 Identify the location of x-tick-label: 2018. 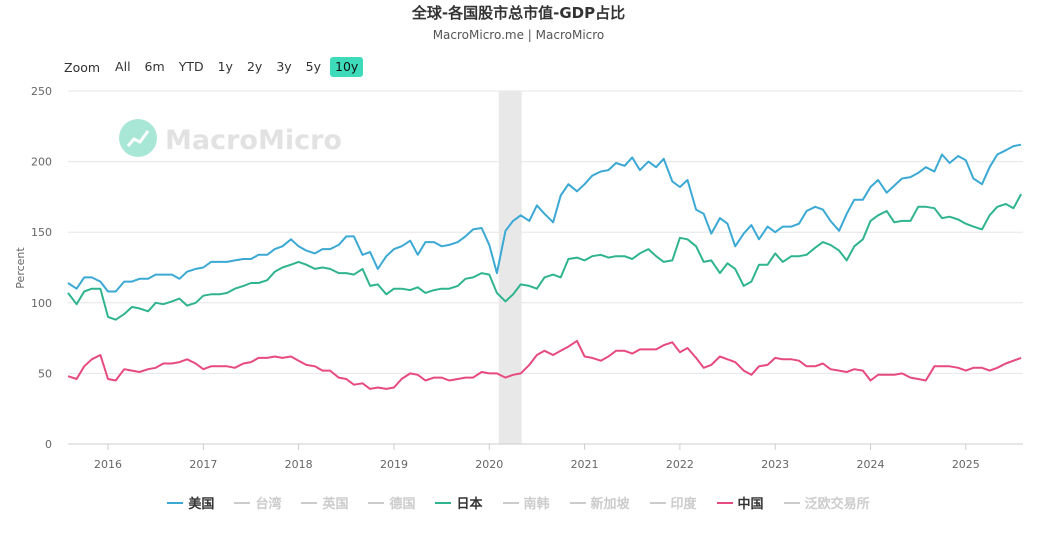
(299, 464).